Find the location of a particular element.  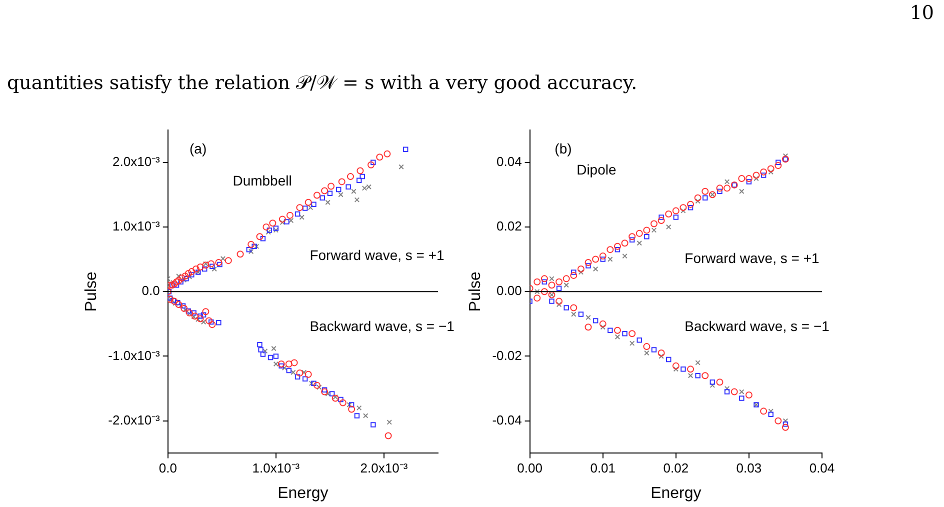

annotation: (a) is located at coordinates (198, 148).